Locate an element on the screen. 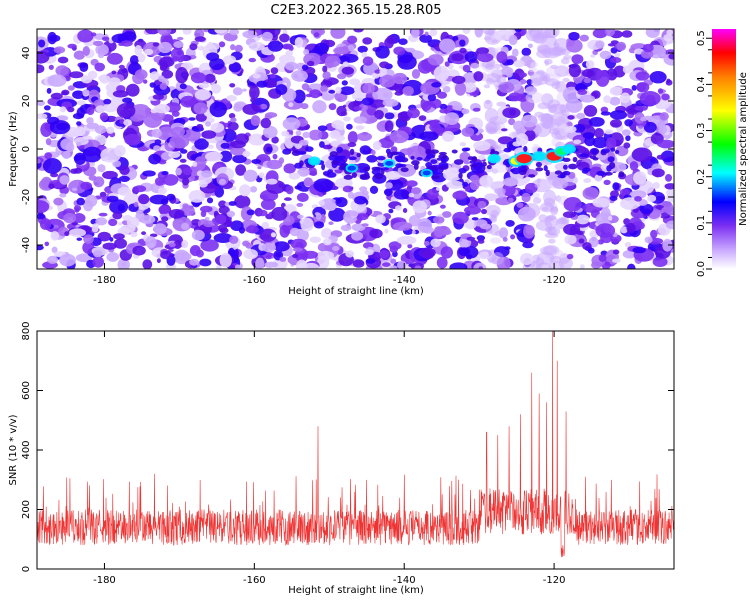 This screenshot has width=750, height=600. colorbar-tick-label: 0.2 is located at coordinates (701, 177).